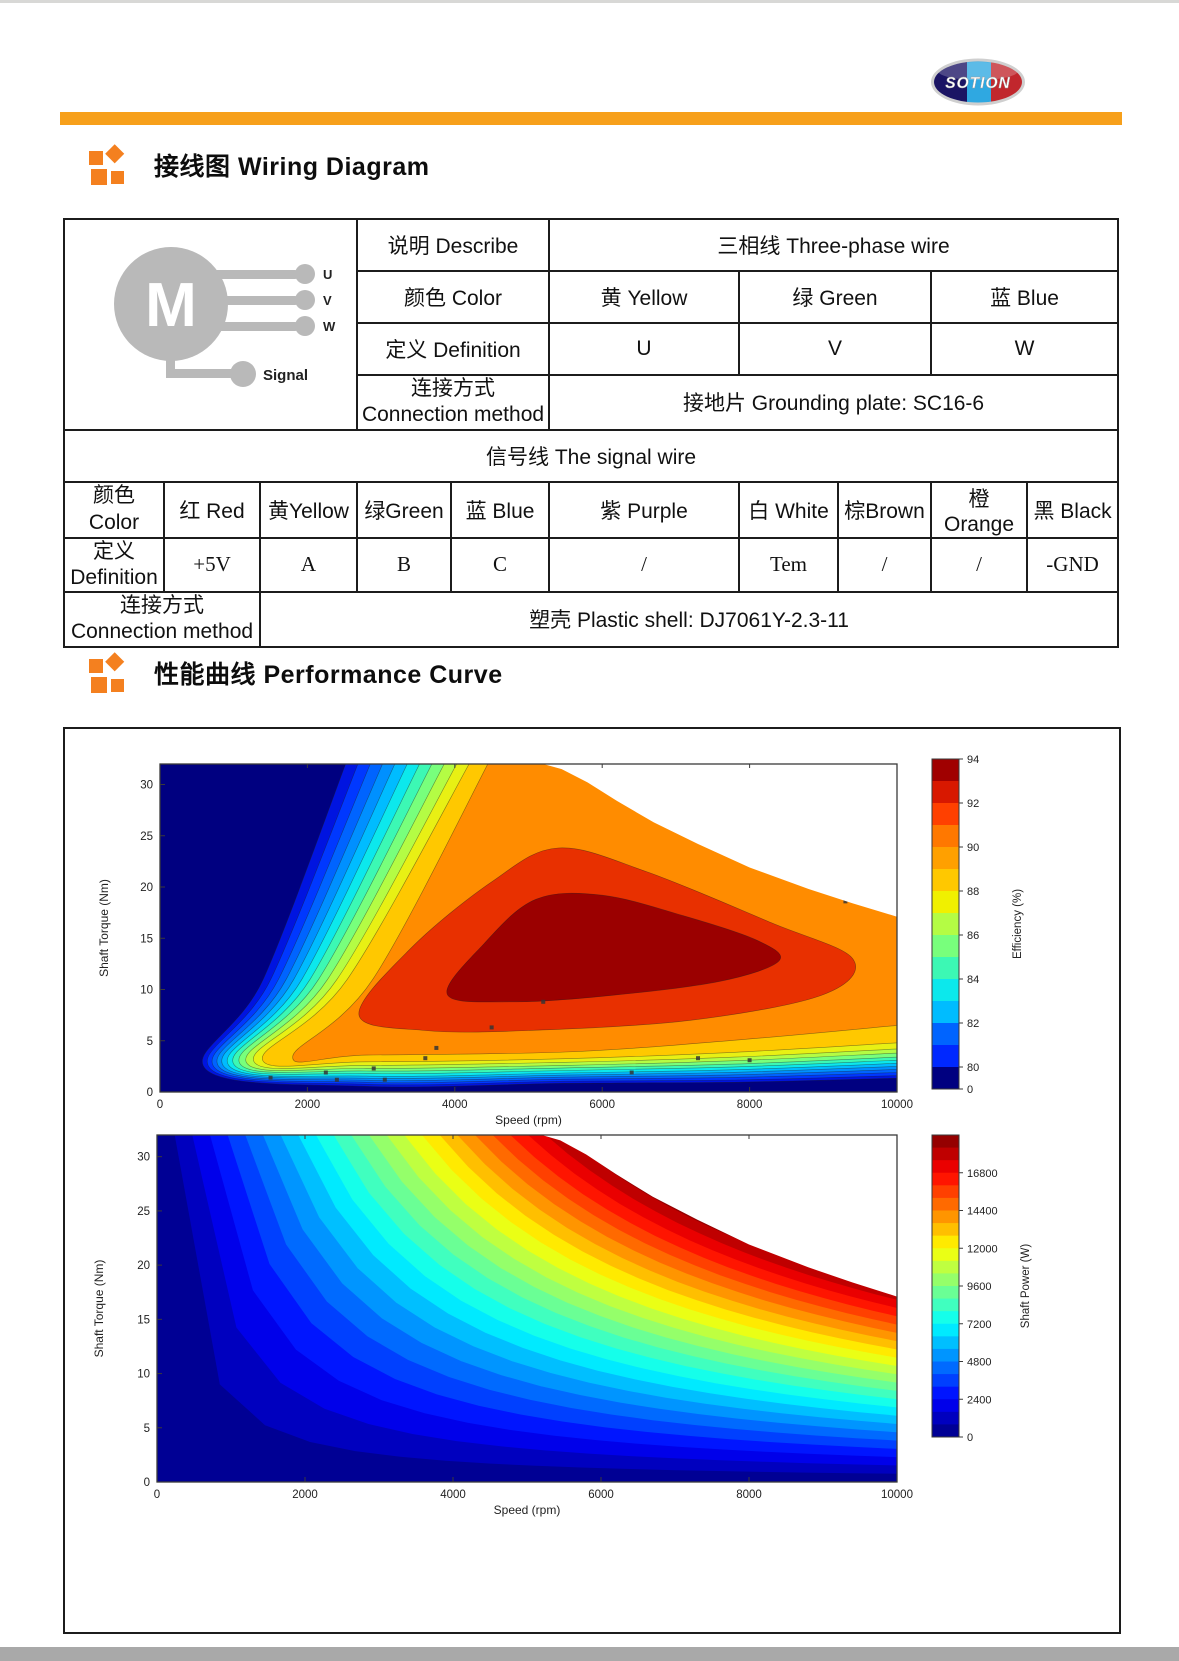 The image size is (1179, 1661). What do you see at coordinates (979, 564) in the screenshot?
I see `cell-def-orange: /` at bounding box center [979, 564].